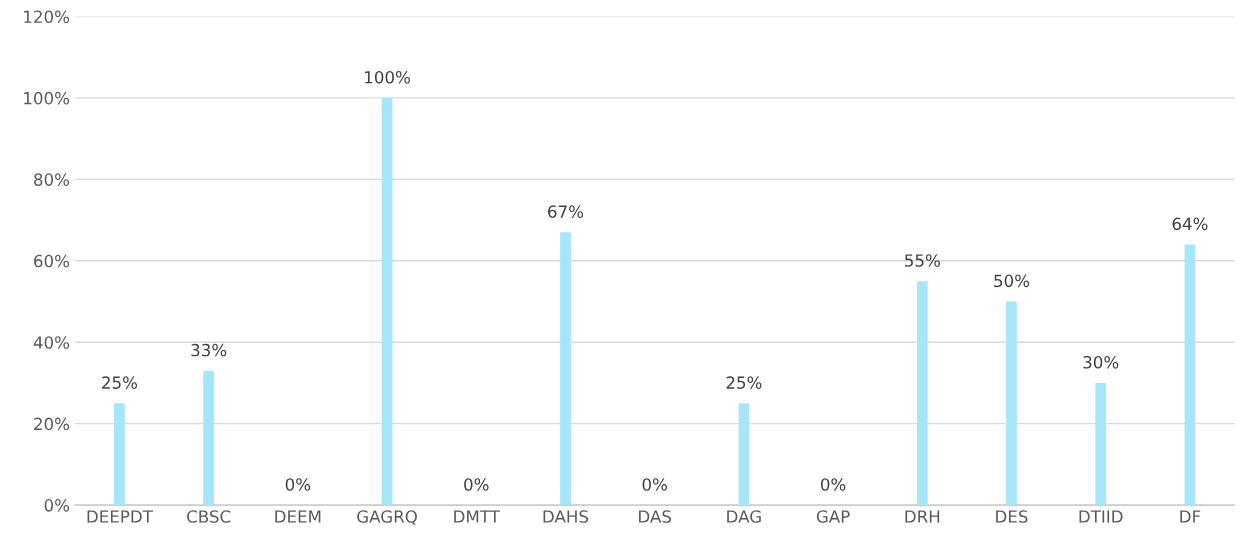 This screenshot has height=549, width=1247. What do you see at coordinates (1012, 516) in the screenshot?
I see `x-tick-label: DES` at bounding box center [1012, 516].